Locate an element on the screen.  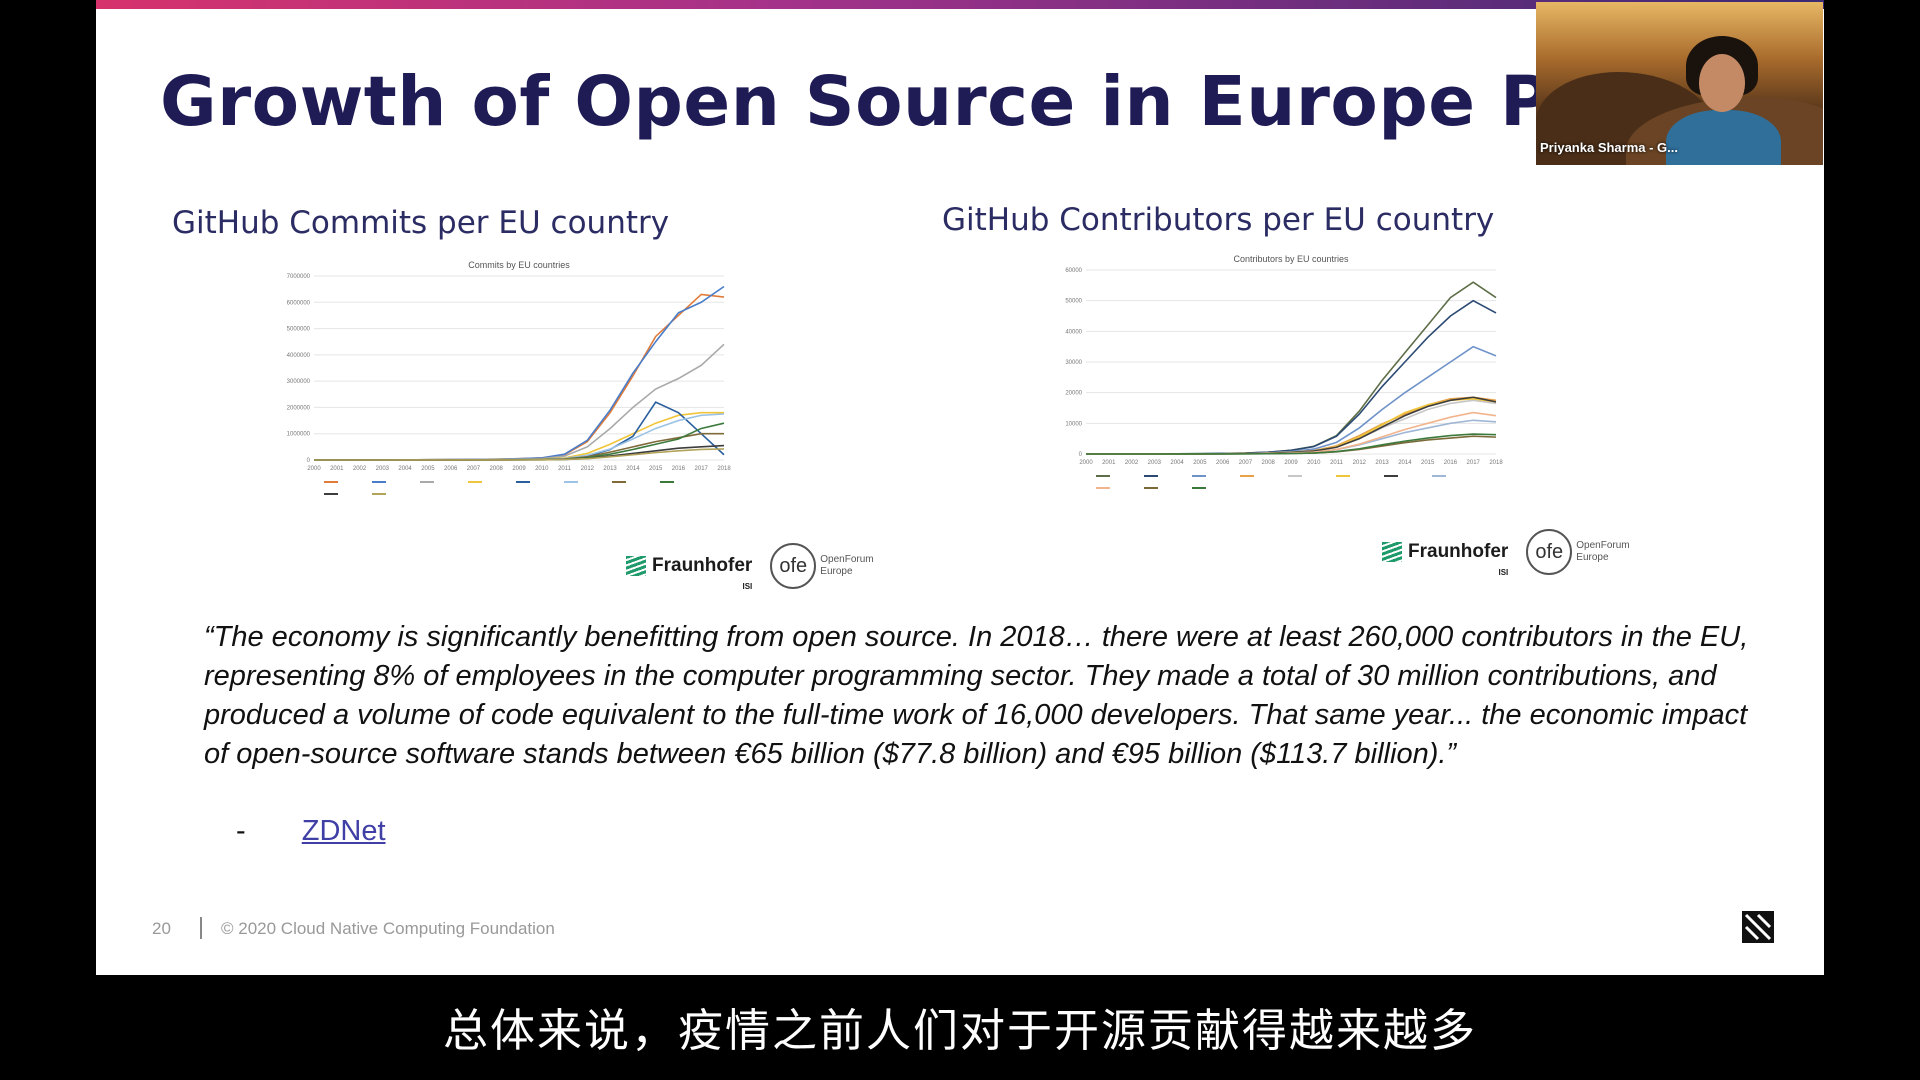
x-tick-label: 2006 is located at coordinates (451, 469).